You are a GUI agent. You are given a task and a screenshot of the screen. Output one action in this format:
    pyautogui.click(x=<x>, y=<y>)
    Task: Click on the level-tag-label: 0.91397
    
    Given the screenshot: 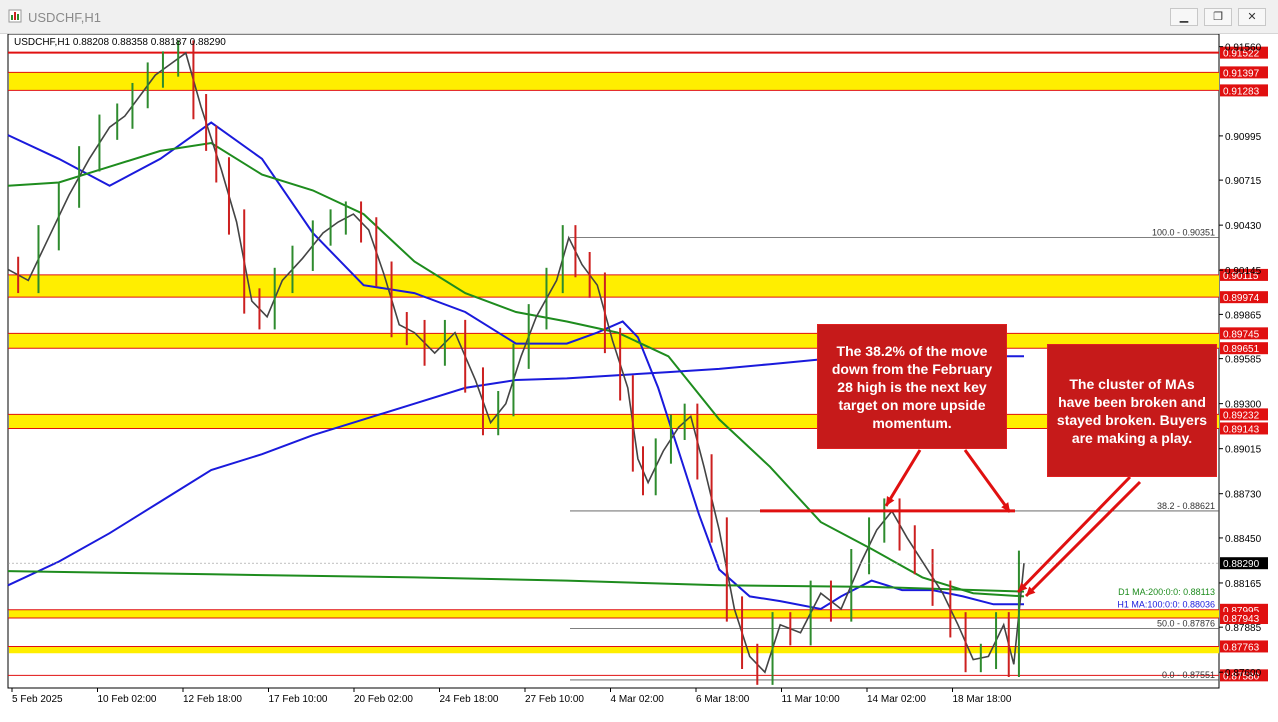 What is the action you would take?
    pyautogui.click(x=1241, y=73)
    